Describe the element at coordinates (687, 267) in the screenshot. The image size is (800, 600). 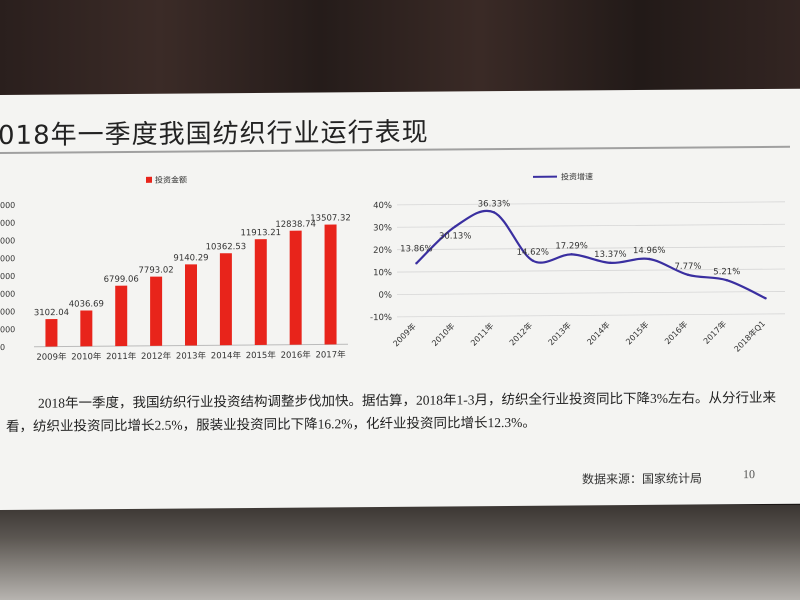
I see `data-label: 7.77%` at that location.